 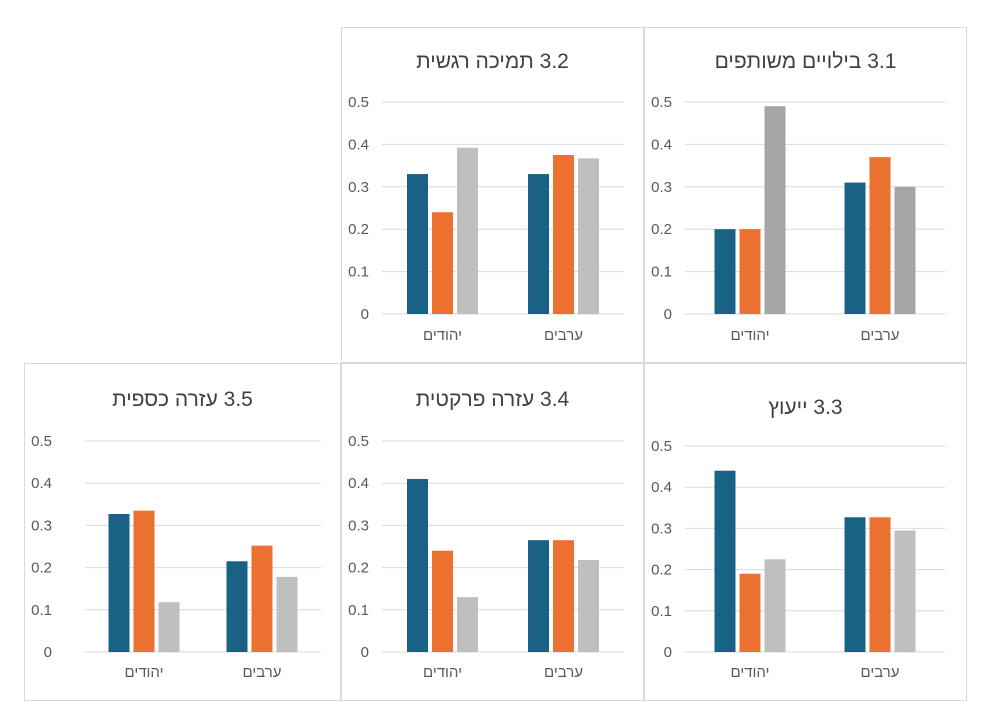 I want to click on chart-title: 3.5 עזרה כספית, so click(x=182, y=399).